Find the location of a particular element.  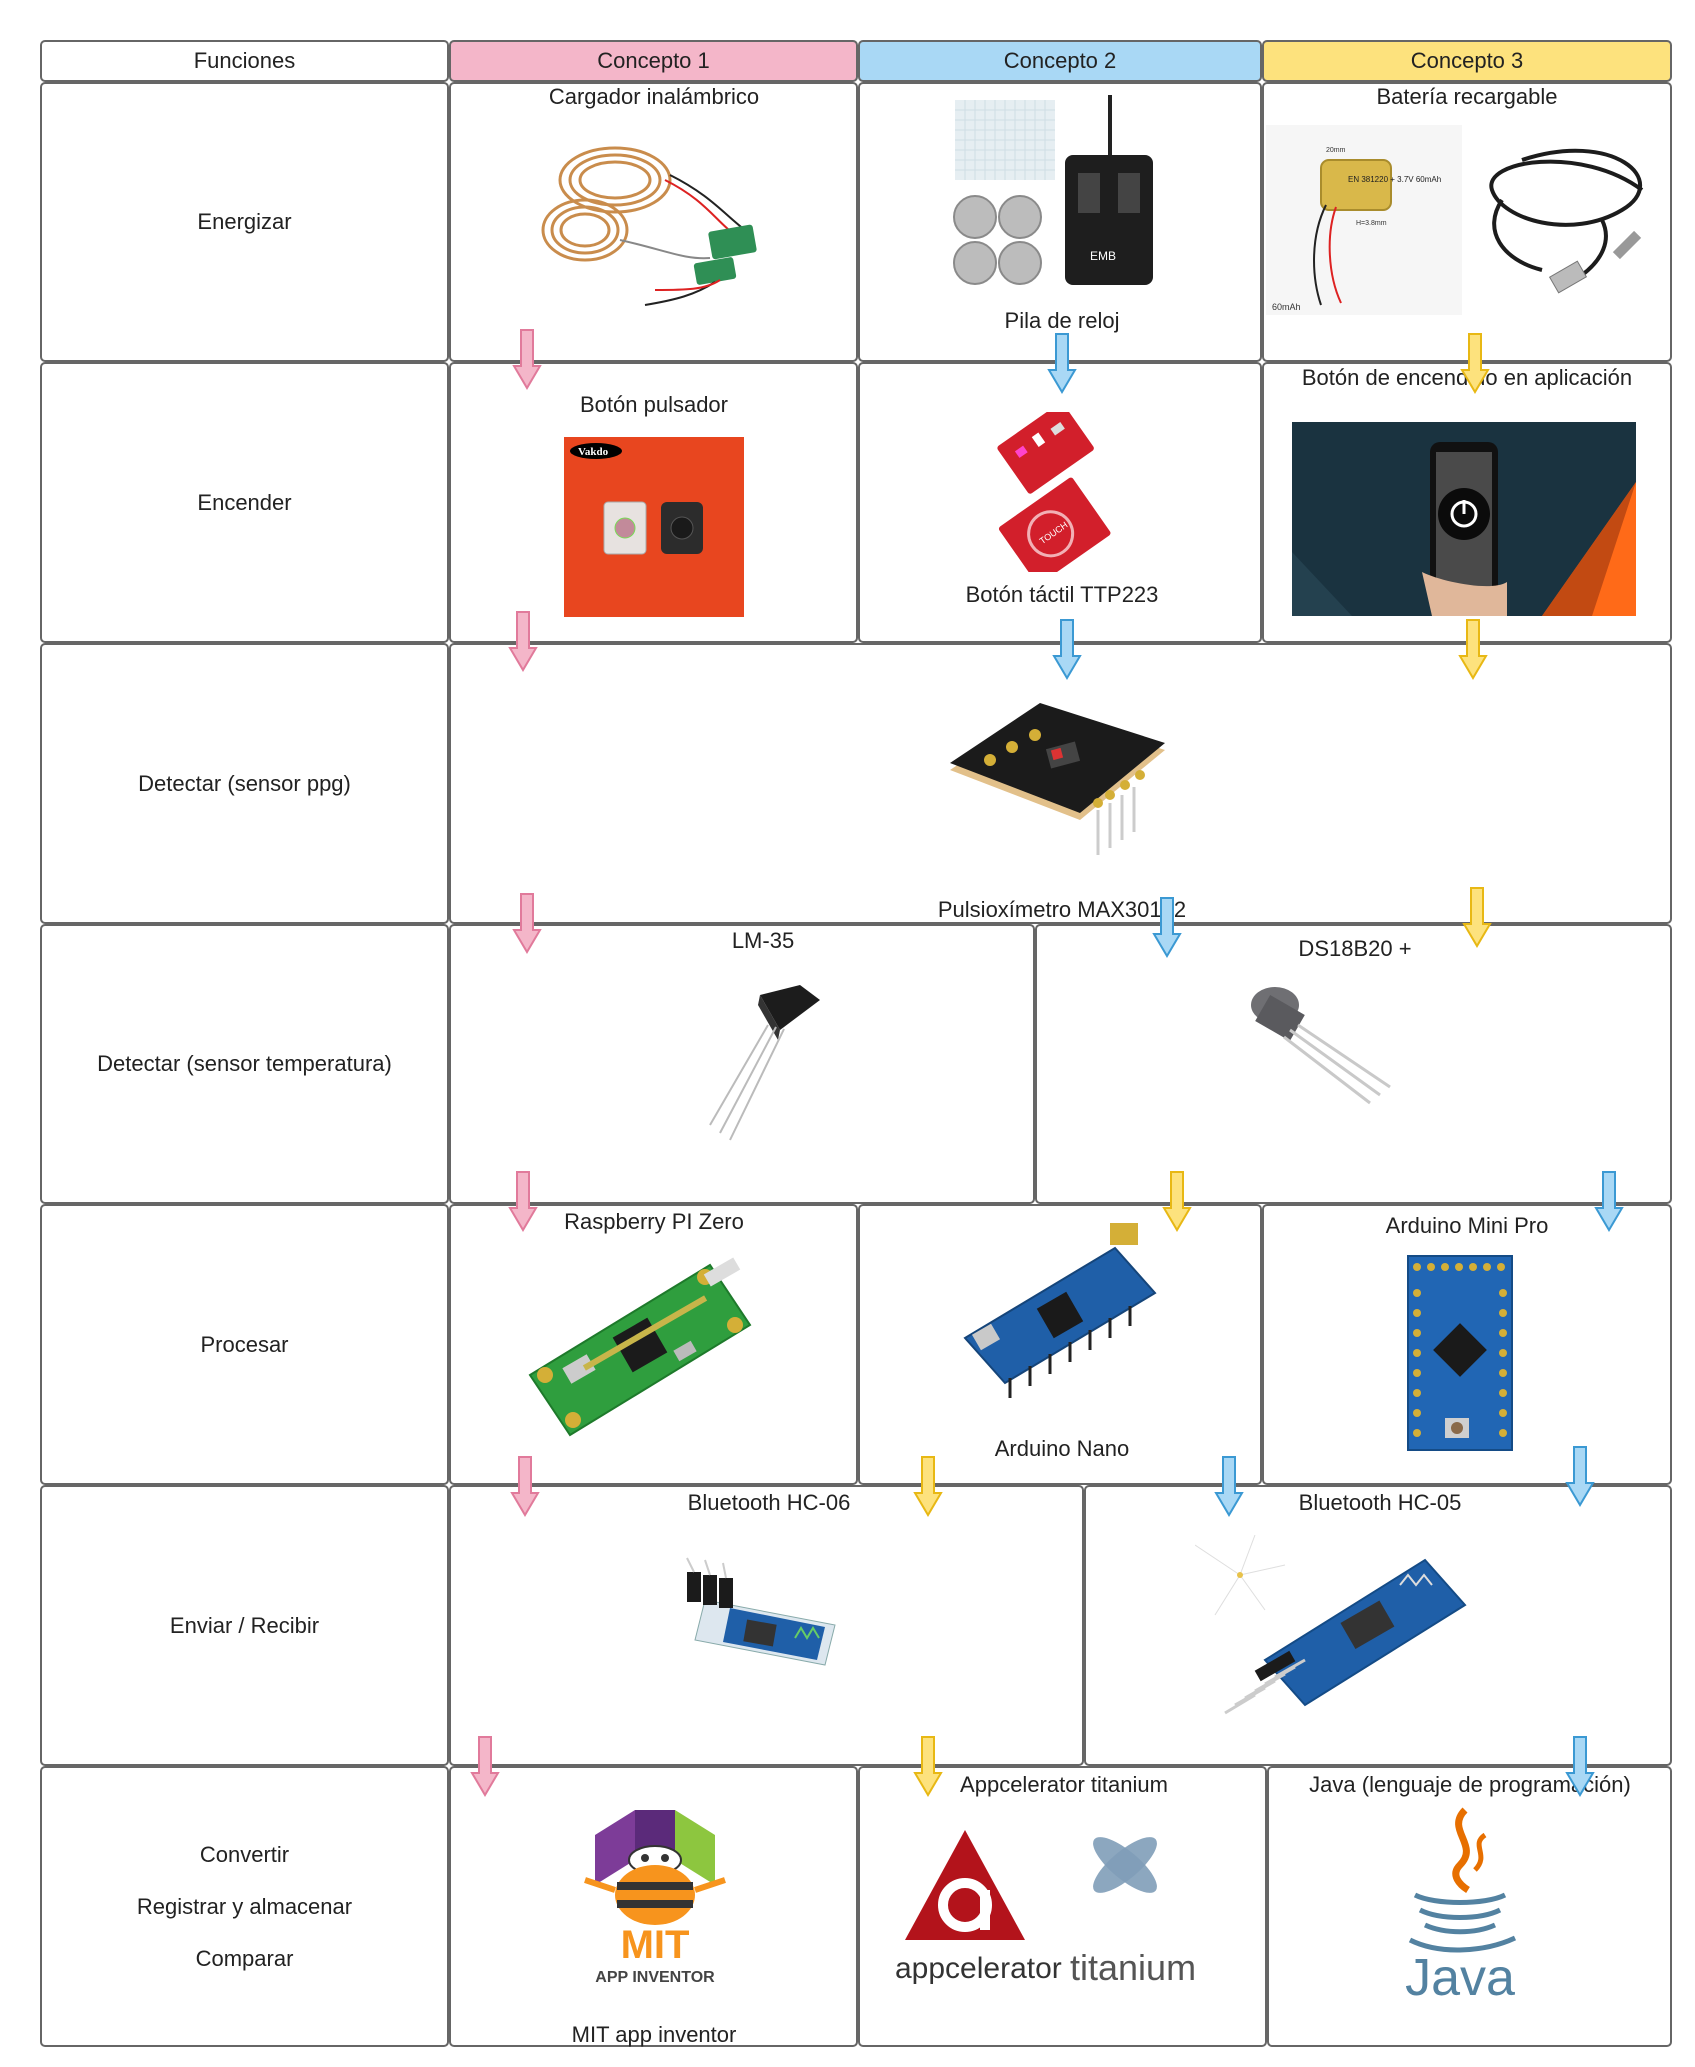

arduino-mini-pro-image is located at coordinates (1460, 1353).